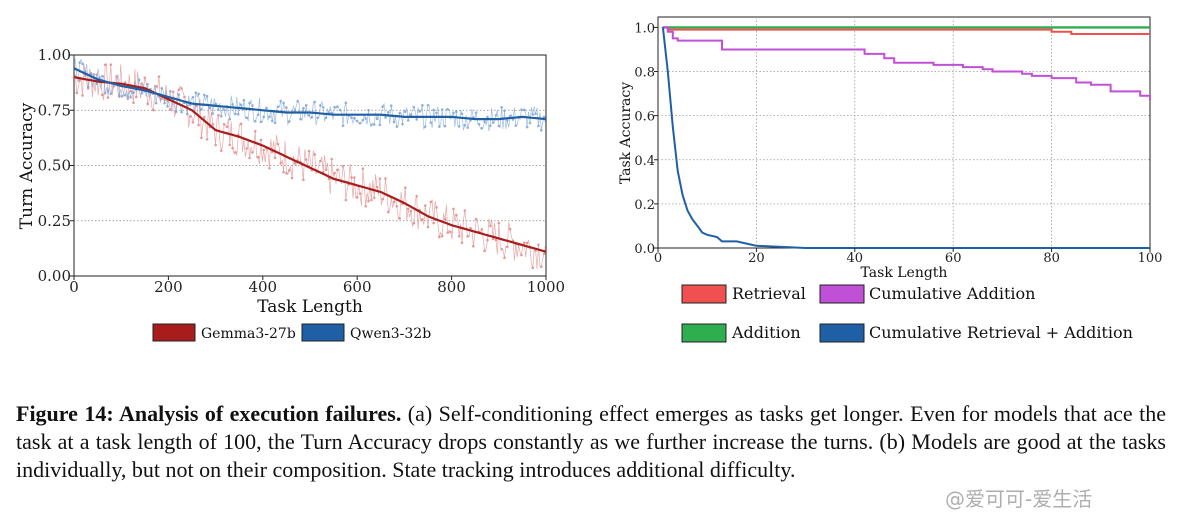 The height and width of the screenshot is (522, 1181). I want to click on panel-a-y-tick-label: 0.25, so click(54, 221).